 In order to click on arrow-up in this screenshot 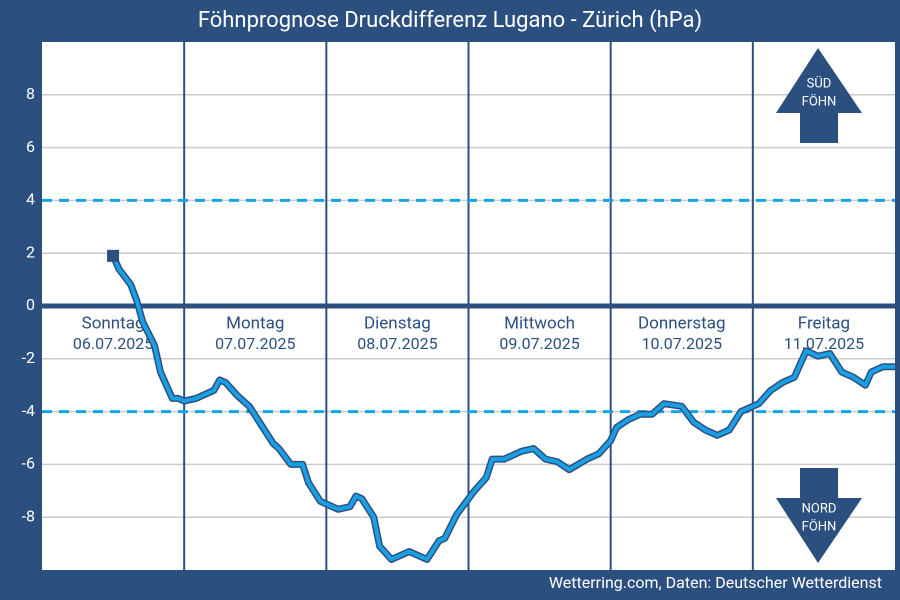, I will do `click(819, 95)`.